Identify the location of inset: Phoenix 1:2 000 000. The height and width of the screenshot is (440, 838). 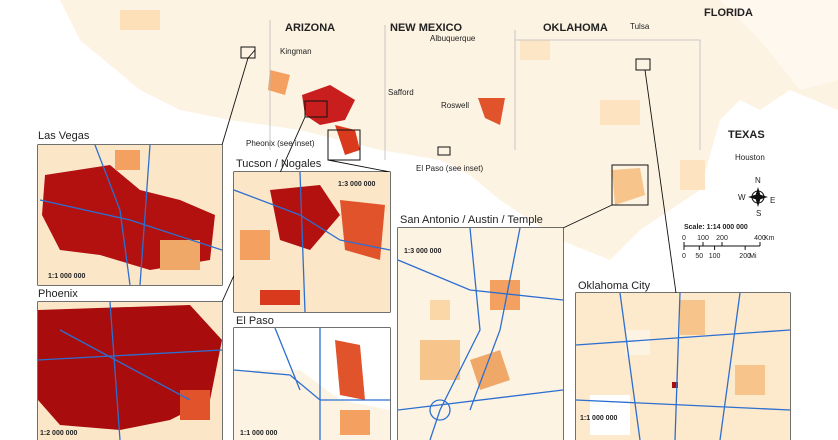
(130, 364).